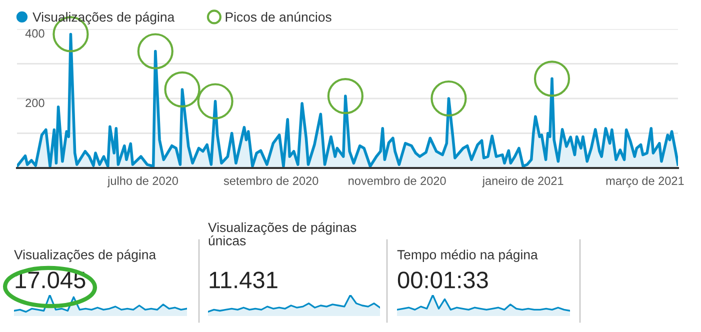 This screenshot has height=332, width=701. What do you see at coordinates (35, 103) in the screenshot?
I see `y-tick-label: 200` at bounding box center [35, 103].